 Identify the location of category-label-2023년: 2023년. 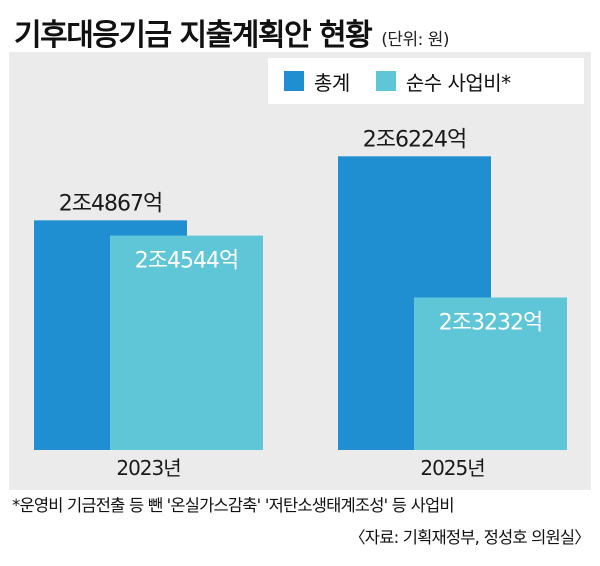
(148, 468).